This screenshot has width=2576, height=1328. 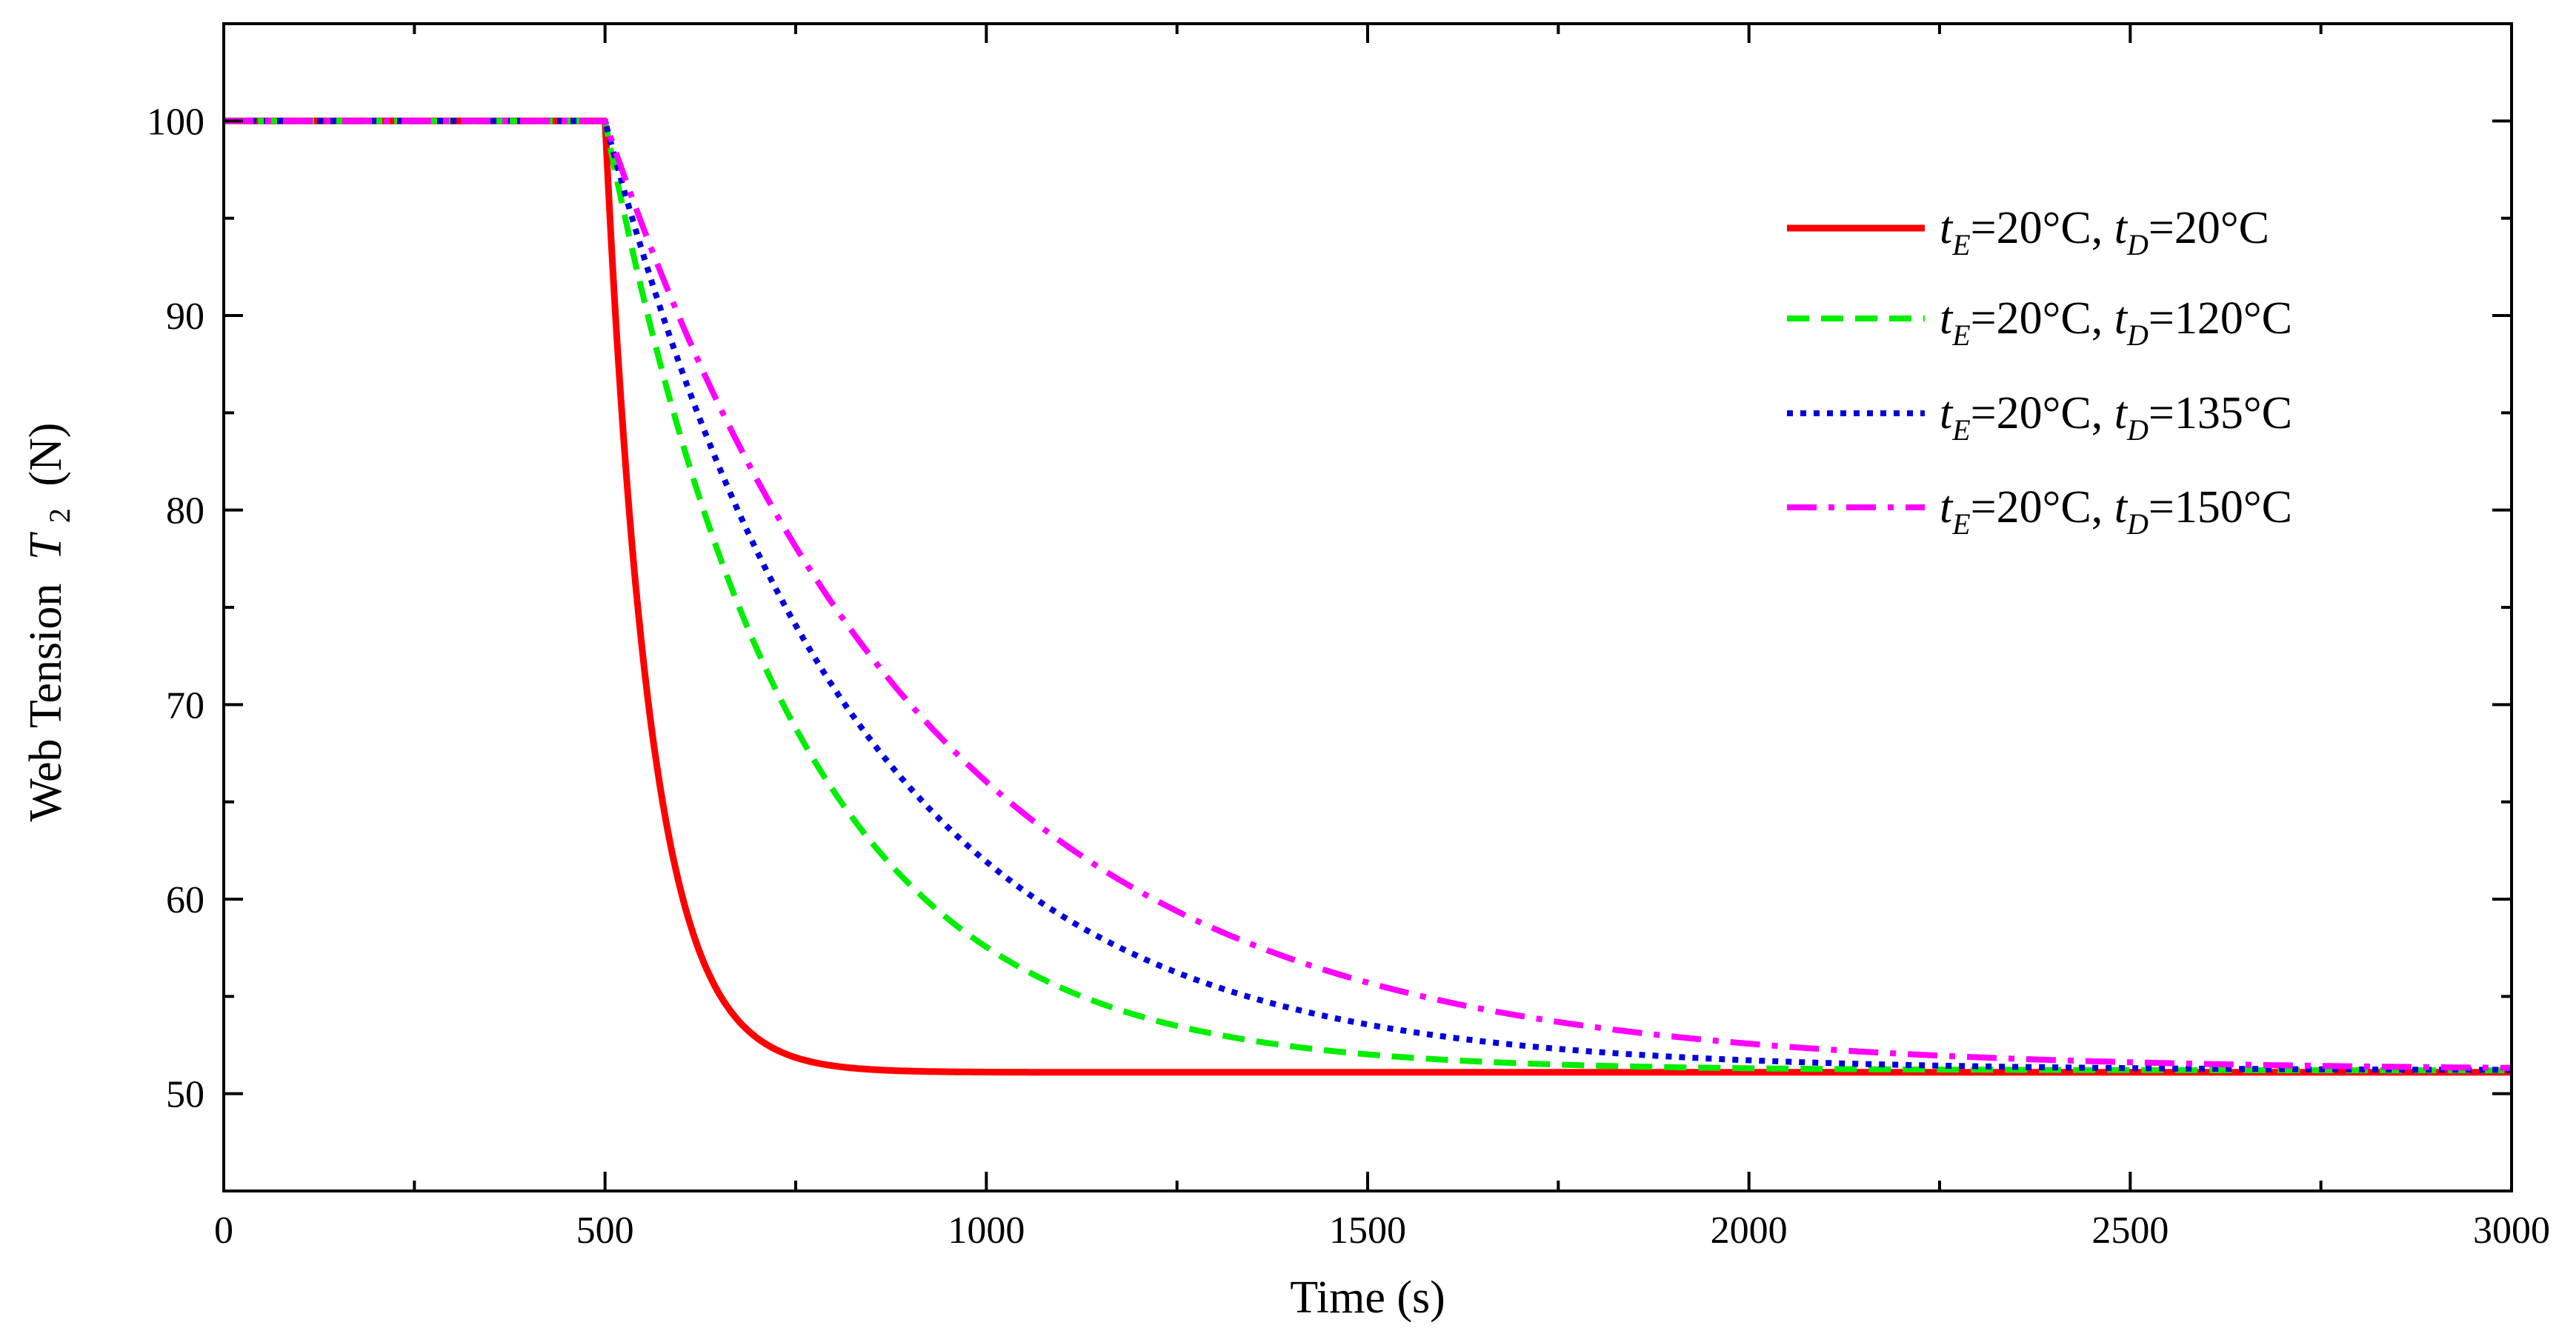 I want to click on y-tick-label: 60, so click(x=185, y=900).